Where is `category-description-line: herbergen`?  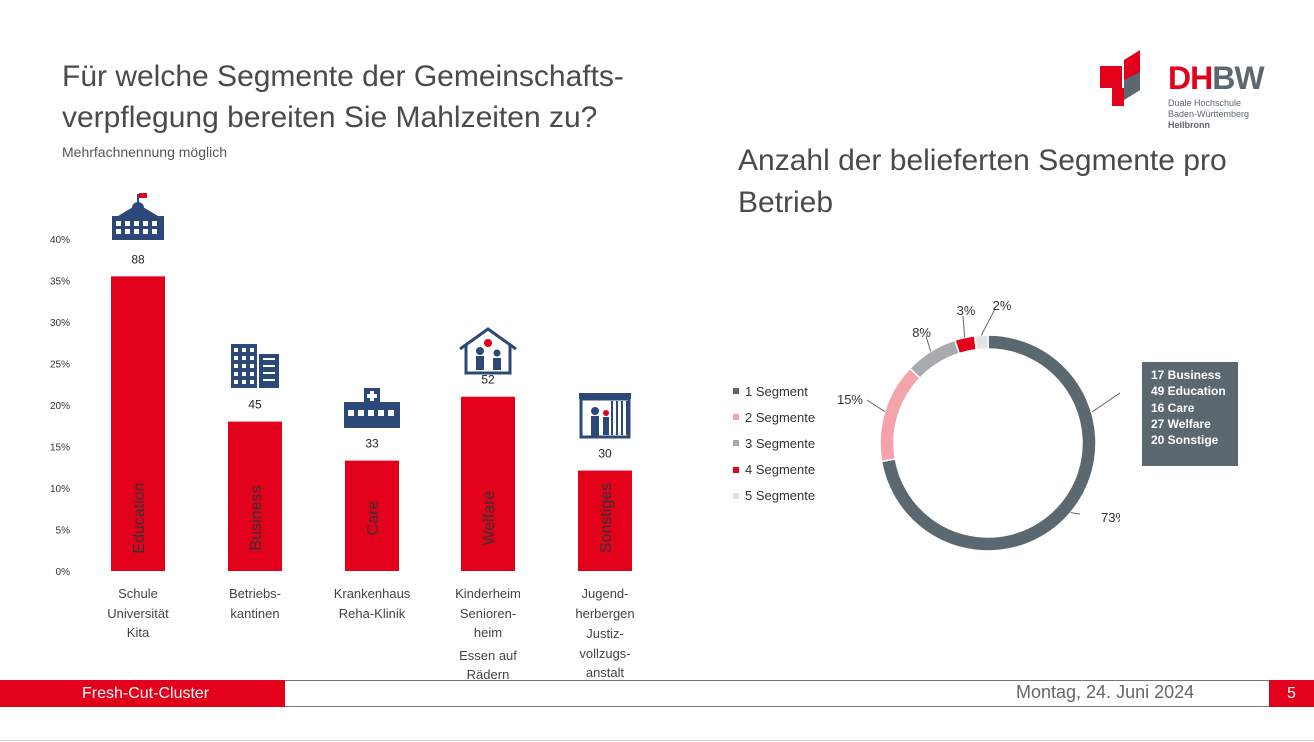
category-description-line: herbergen is located at coordinates (605, 613).